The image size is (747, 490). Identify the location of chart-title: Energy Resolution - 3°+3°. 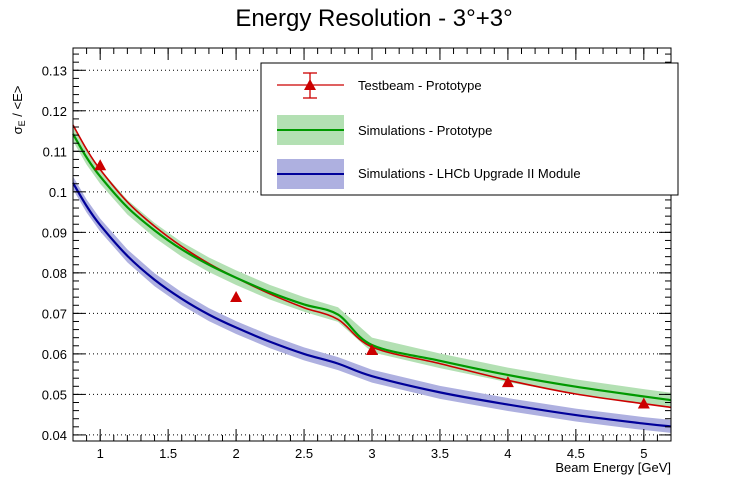
(373, 18).